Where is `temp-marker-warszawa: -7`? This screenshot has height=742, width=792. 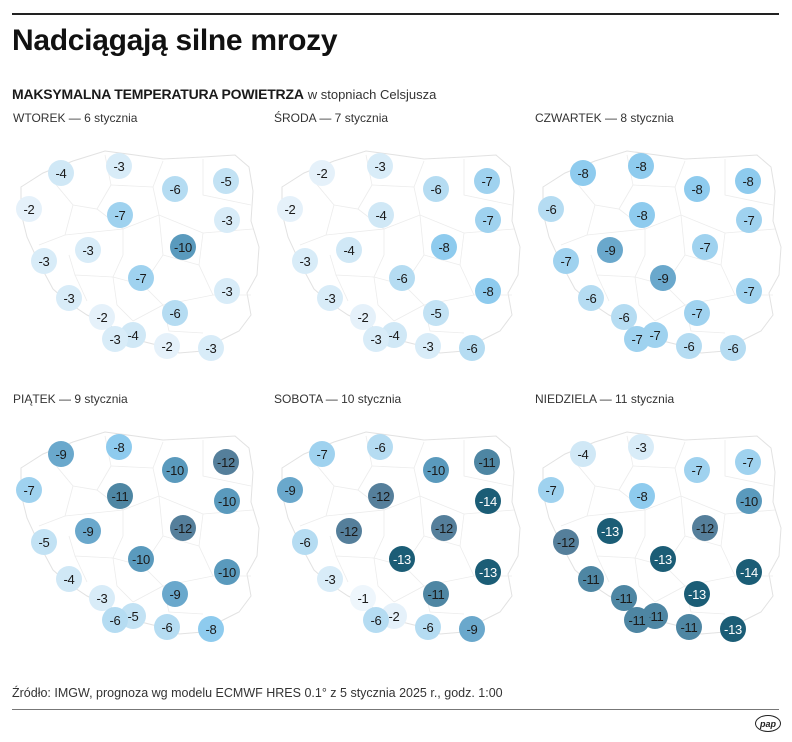 temp-marker-warszawa: -7 is located at coordinates (705, 247).